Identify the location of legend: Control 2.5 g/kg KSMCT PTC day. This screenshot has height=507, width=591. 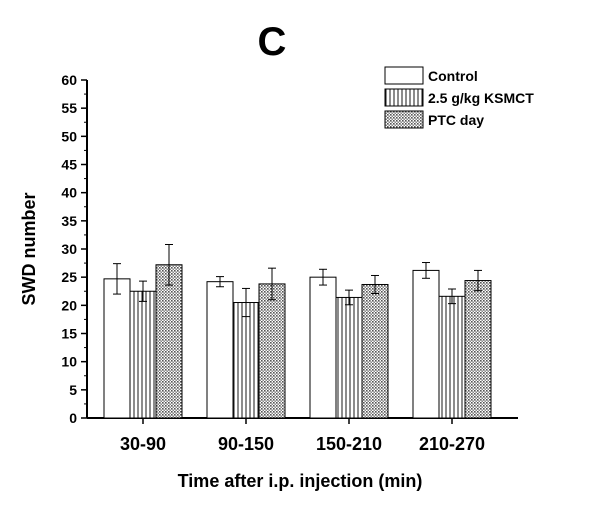
(459, 97).